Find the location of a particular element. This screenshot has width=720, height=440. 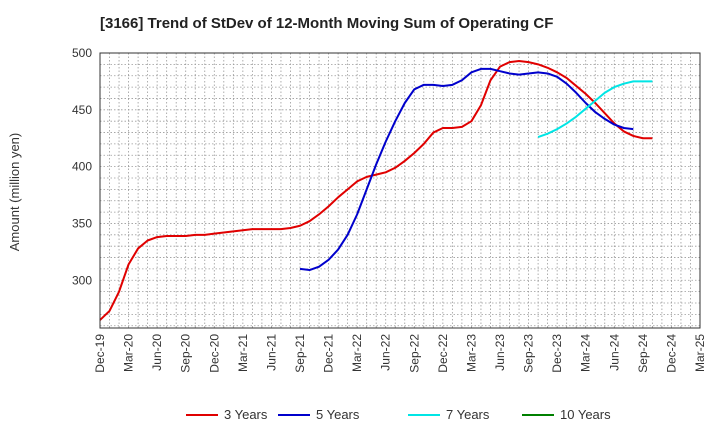

y-axis-label: Amount (million yen) is located at coordinates (14, 192).